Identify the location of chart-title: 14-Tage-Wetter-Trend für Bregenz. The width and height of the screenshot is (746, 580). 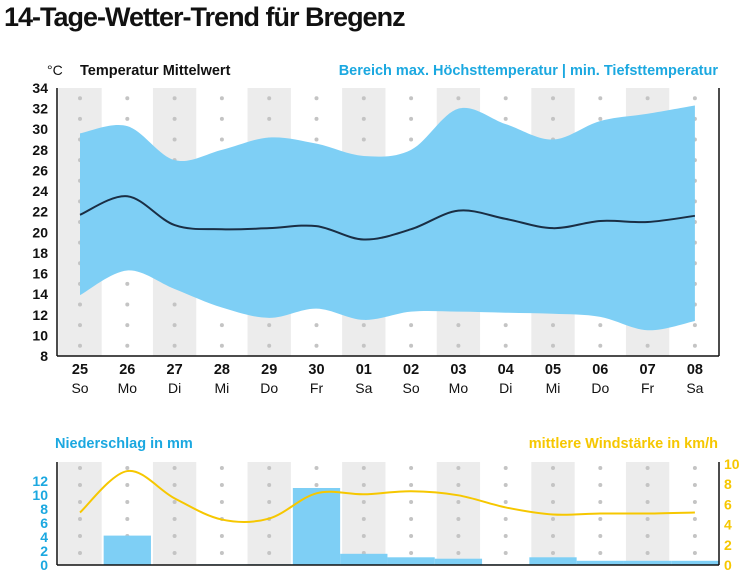
(205, 17).